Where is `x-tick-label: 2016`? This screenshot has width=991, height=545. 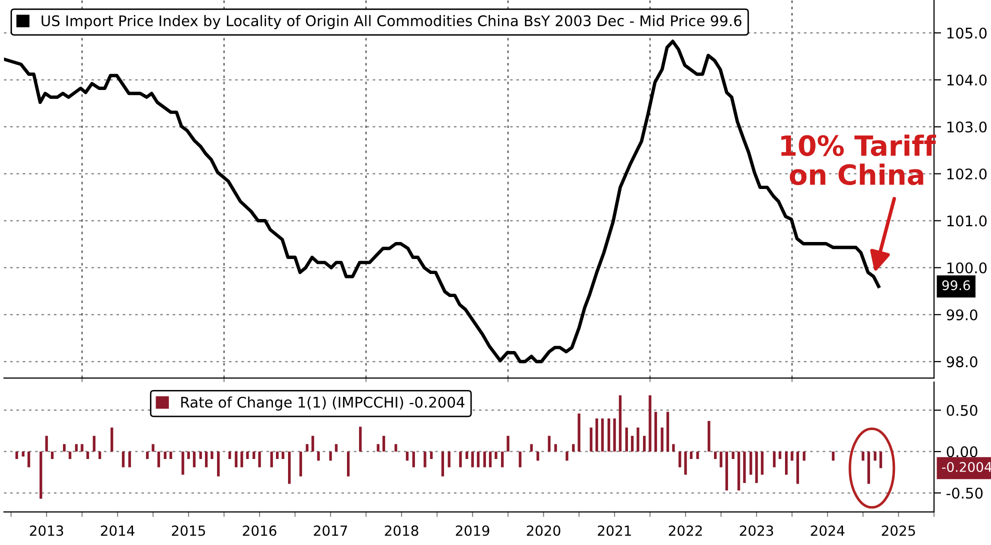 x-tick-label: 2016 is located at coordinates (259, 530).